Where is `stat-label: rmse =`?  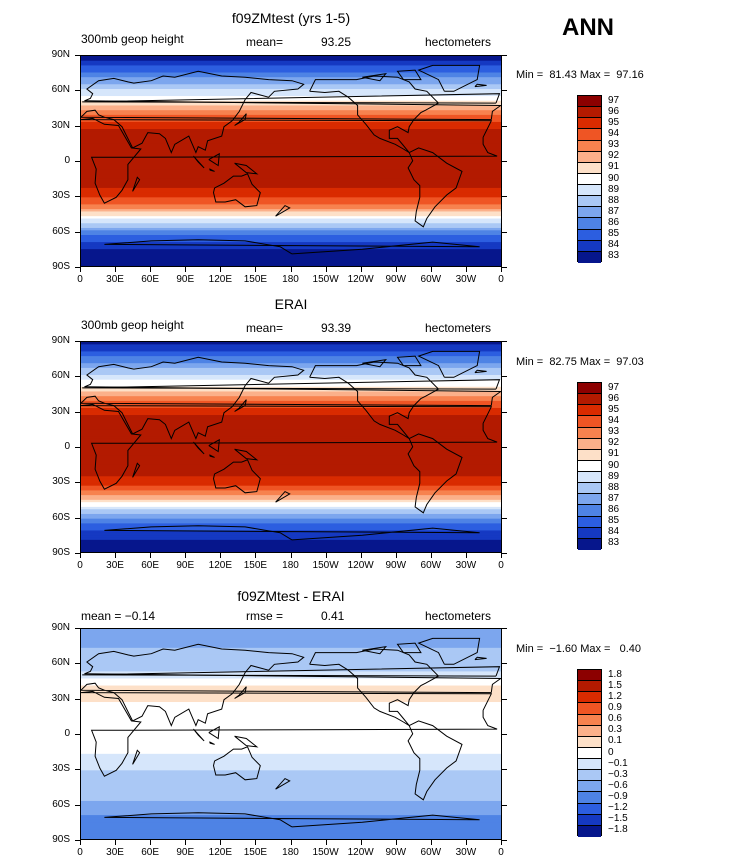 stat-label: rmse = is located at coordinates (265, 616).